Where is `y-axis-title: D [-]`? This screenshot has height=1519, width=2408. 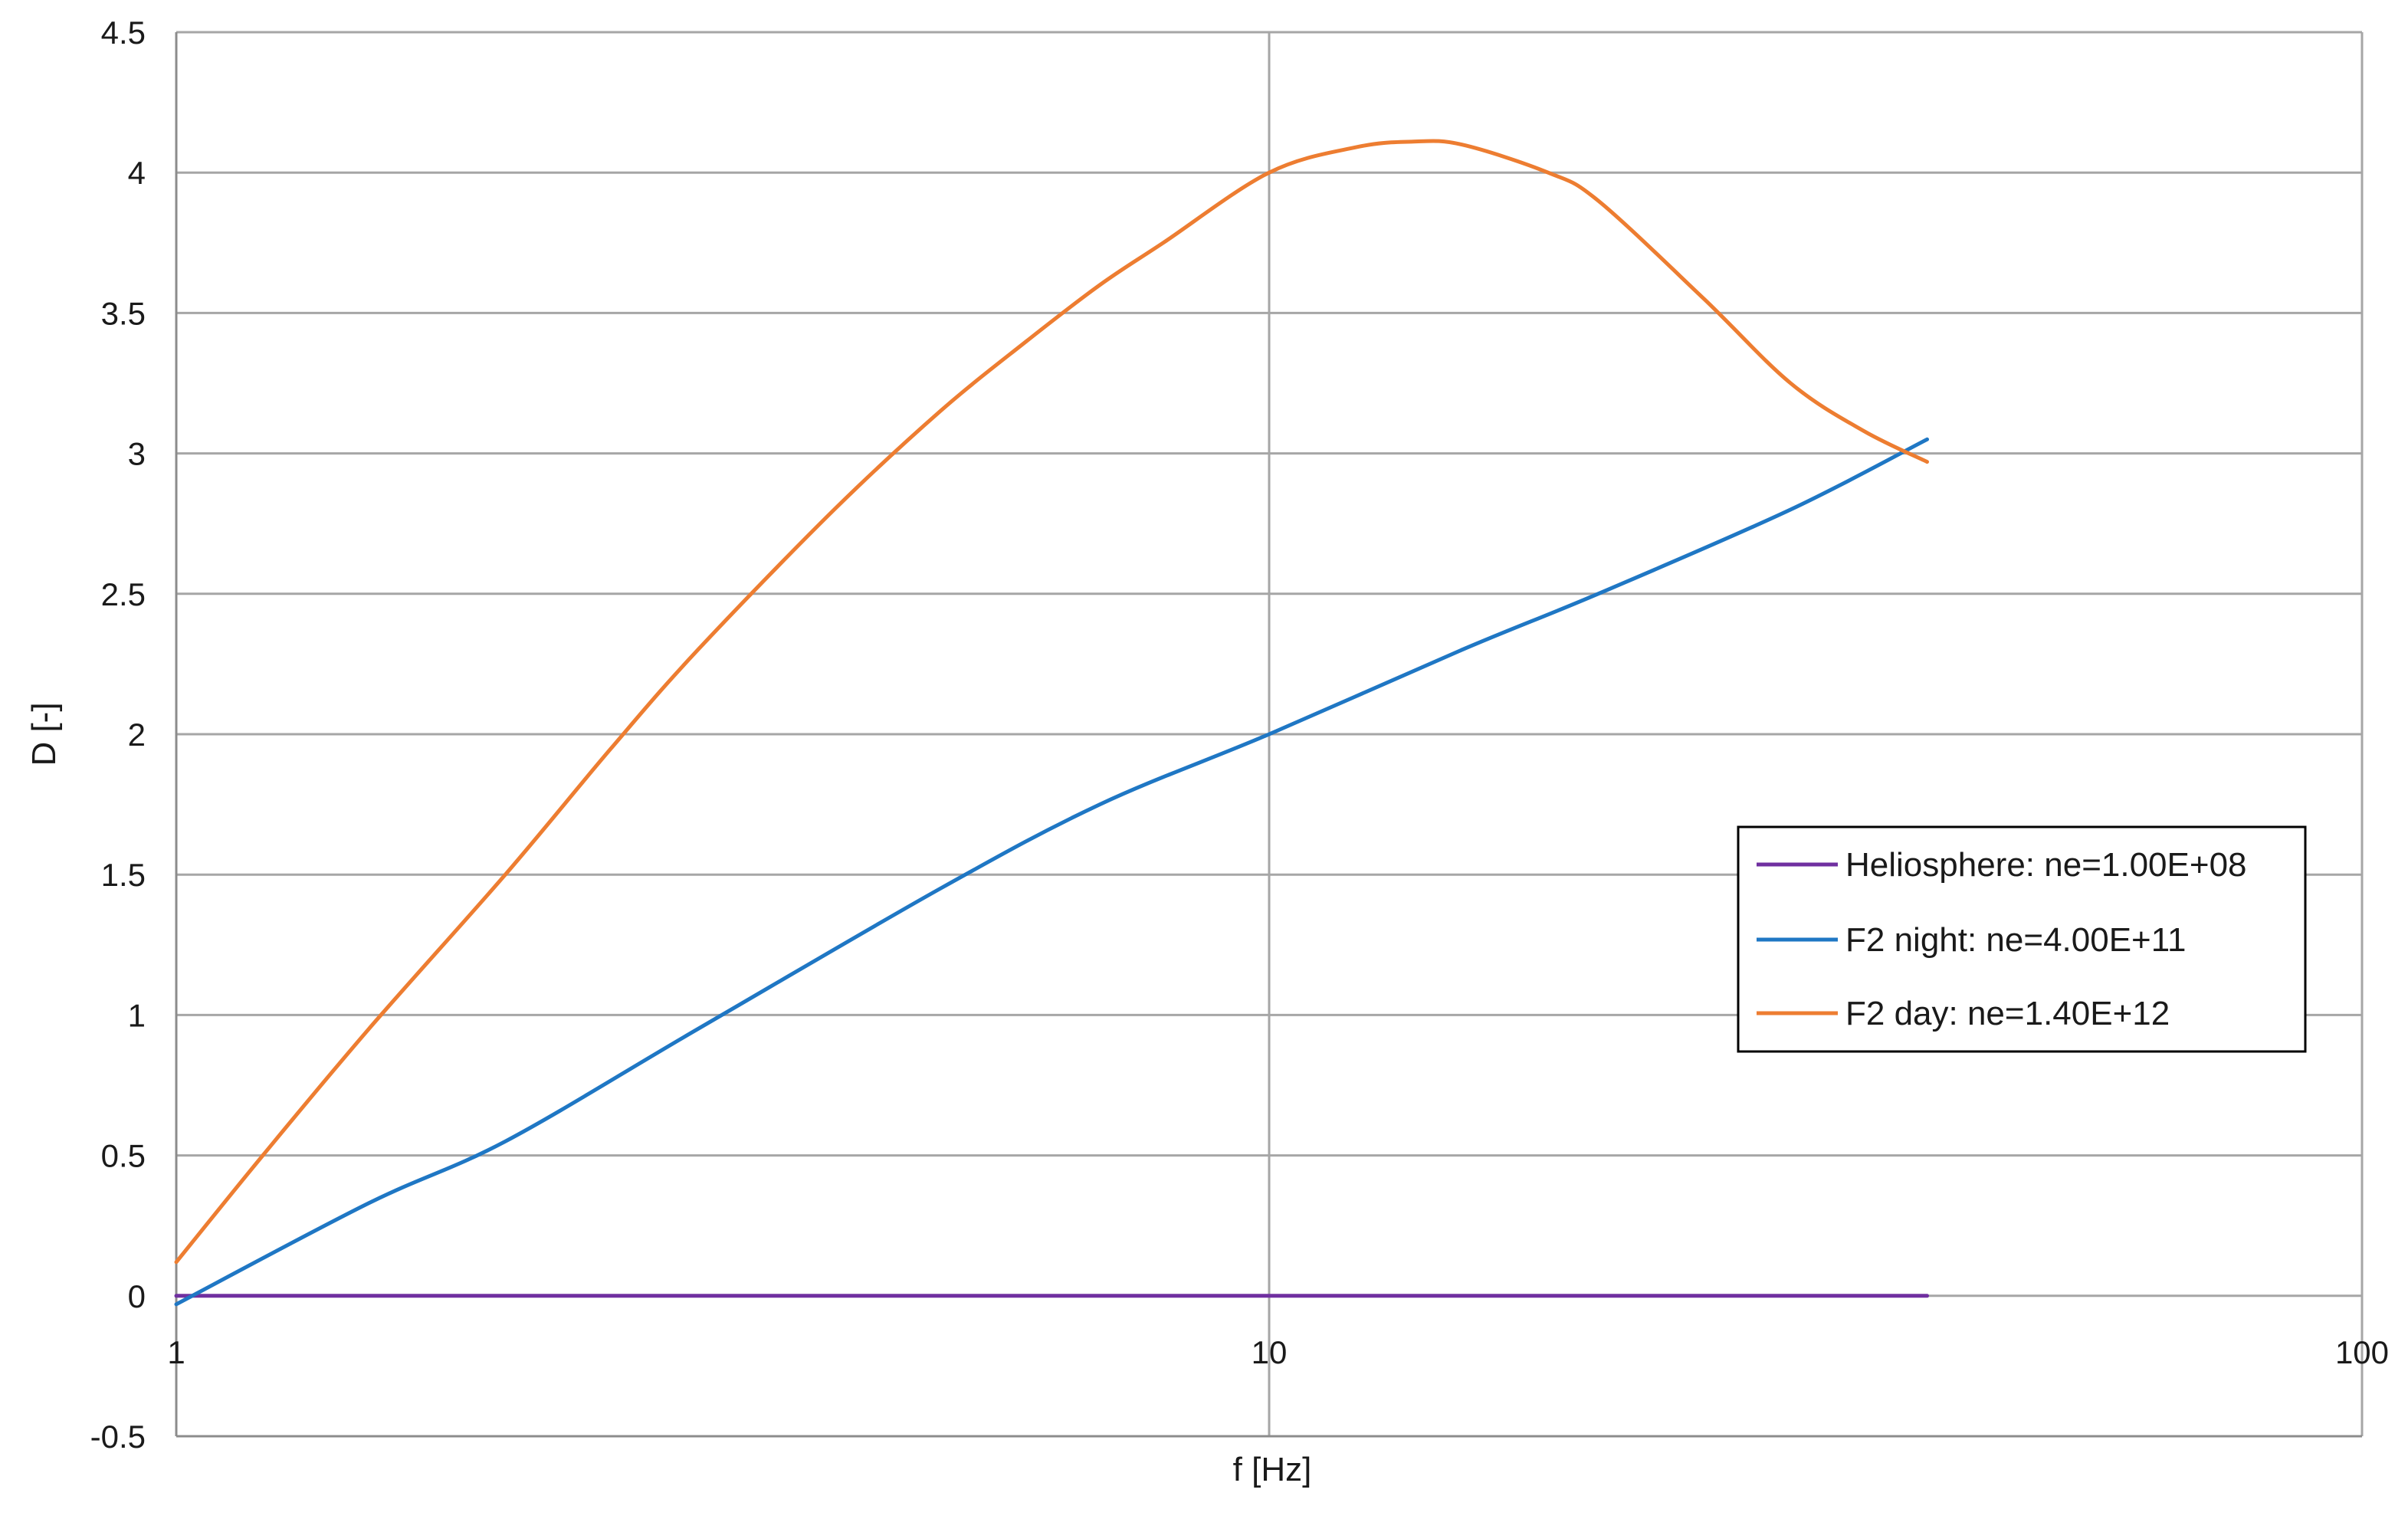 y-axis-title: D [-] is located at coordinates (44, 734).